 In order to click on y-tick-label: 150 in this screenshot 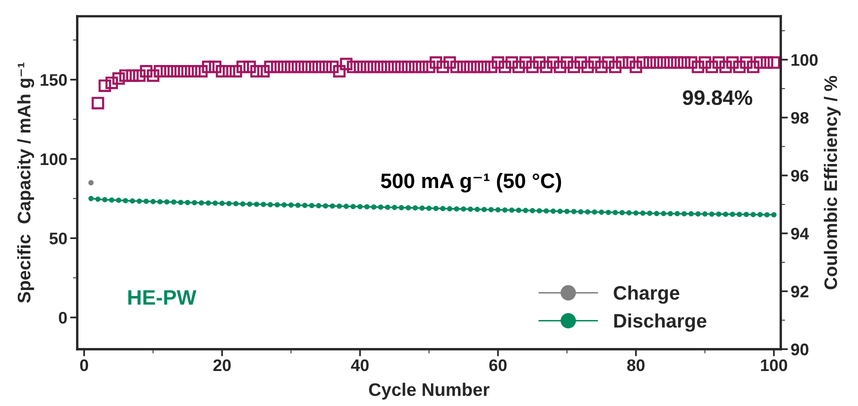, I will do `click(53, 80)`.